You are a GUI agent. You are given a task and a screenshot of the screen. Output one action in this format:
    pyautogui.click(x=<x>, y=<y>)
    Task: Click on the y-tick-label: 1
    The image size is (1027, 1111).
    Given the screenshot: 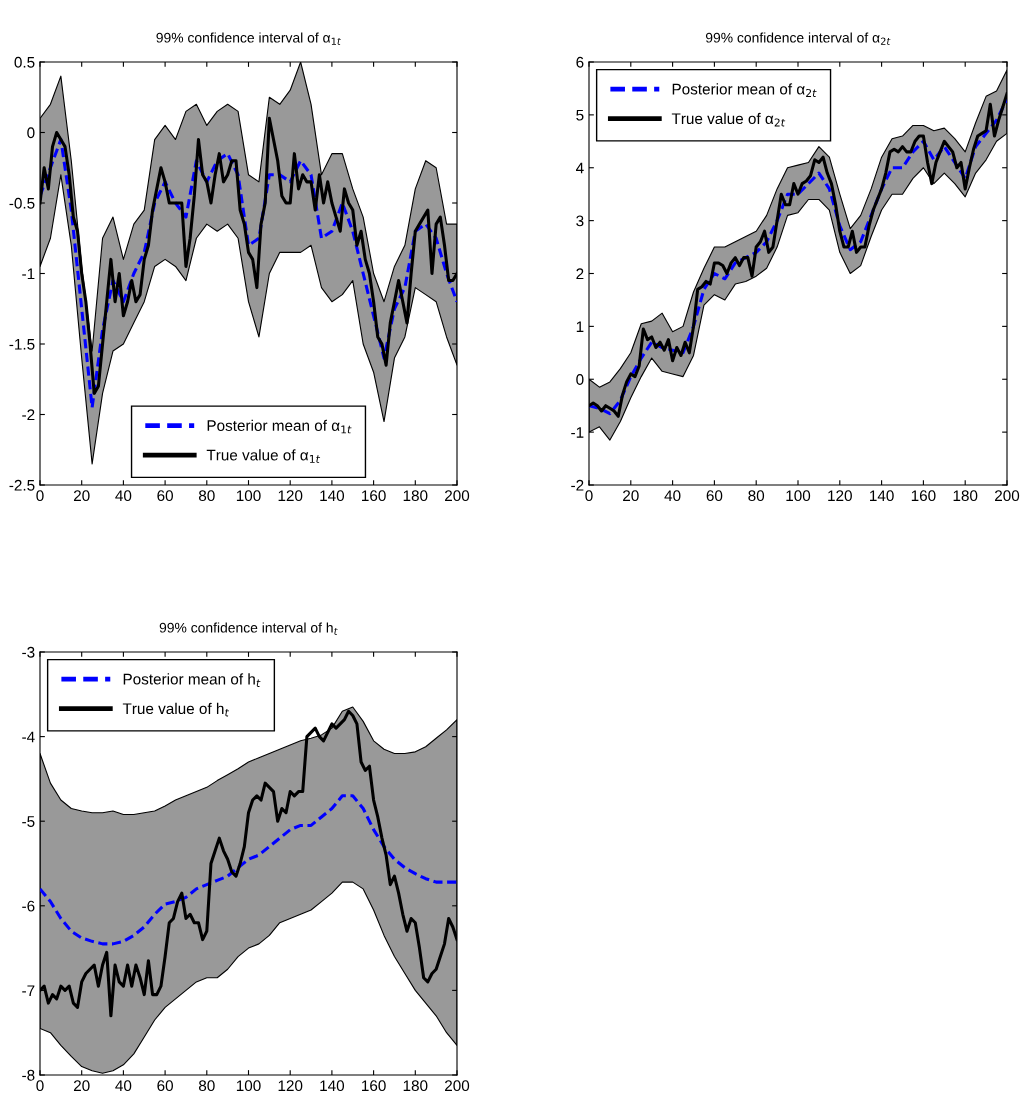 What is the action you would take?
    pyautogui.click(x=580, y=326)
    